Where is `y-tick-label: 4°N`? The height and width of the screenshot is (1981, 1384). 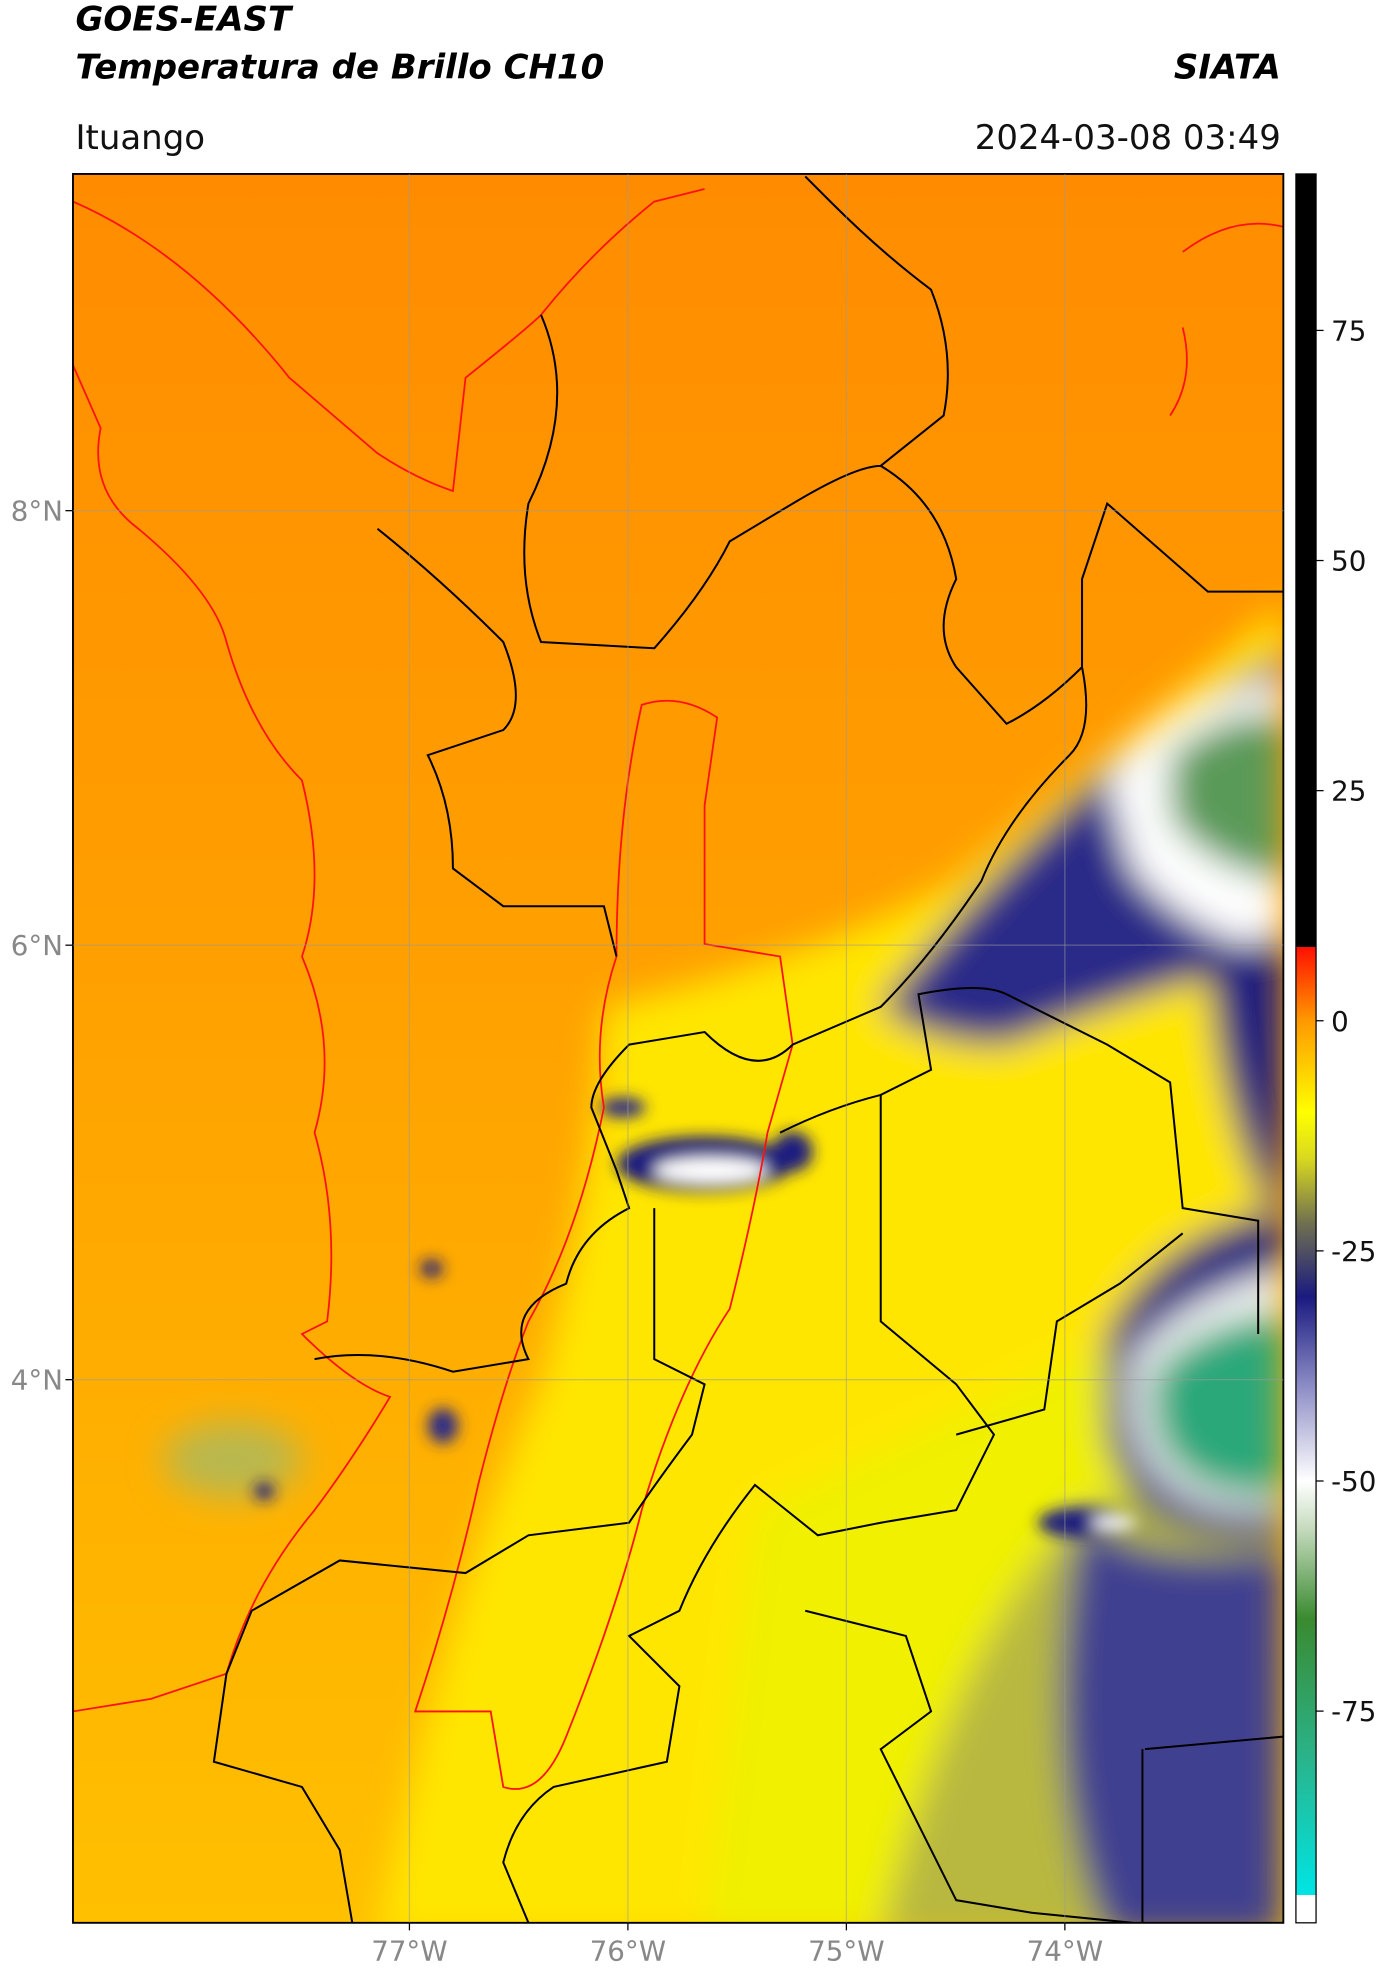 y-tick-label: 4°N is located at coordinates (37, 1380).